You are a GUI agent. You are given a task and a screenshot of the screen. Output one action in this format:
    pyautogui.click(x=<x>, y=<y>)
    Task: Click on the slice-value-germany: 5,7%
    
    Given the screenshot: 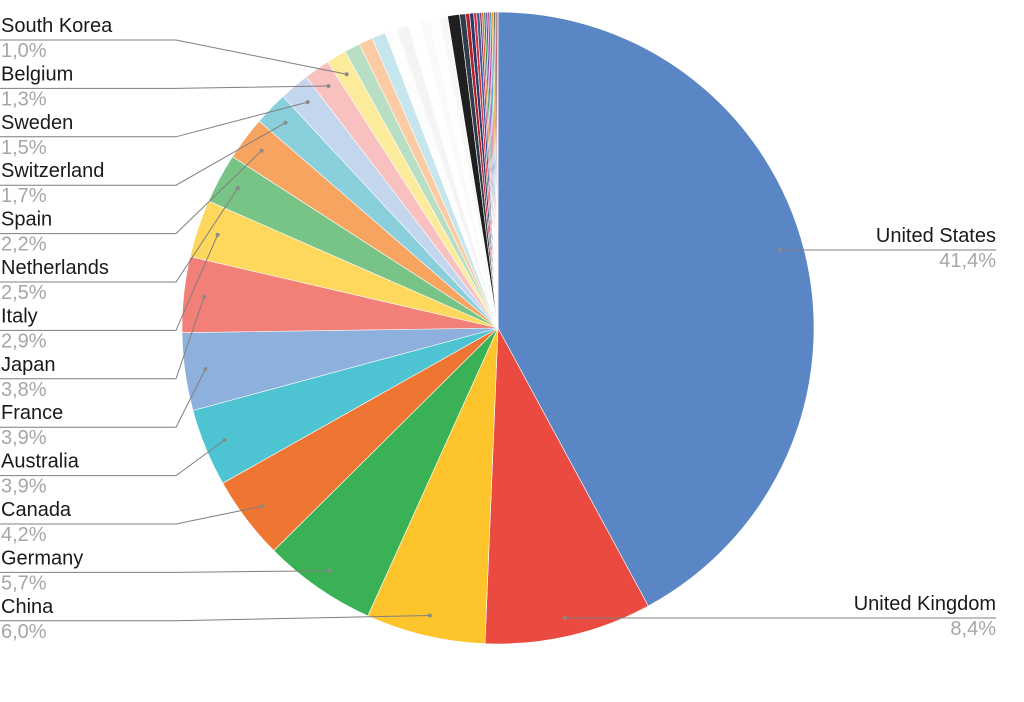 What is the action you would take?
    pyautogui.click(x=24, y=583)
    